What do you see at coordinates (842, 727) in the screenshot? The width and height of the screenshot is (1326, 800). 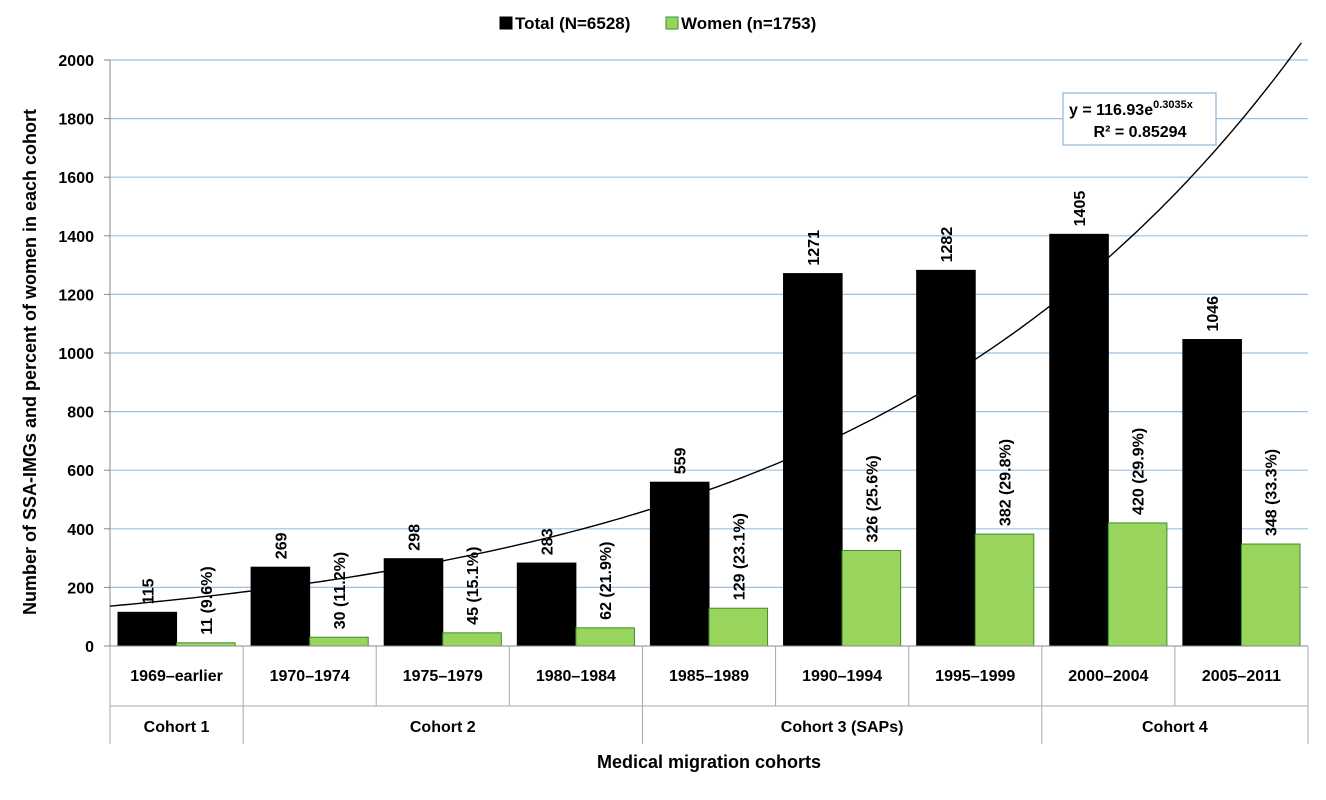 I see `cohort-label: Cohort 3 (SAPs)` at bounding box center [842, 727].